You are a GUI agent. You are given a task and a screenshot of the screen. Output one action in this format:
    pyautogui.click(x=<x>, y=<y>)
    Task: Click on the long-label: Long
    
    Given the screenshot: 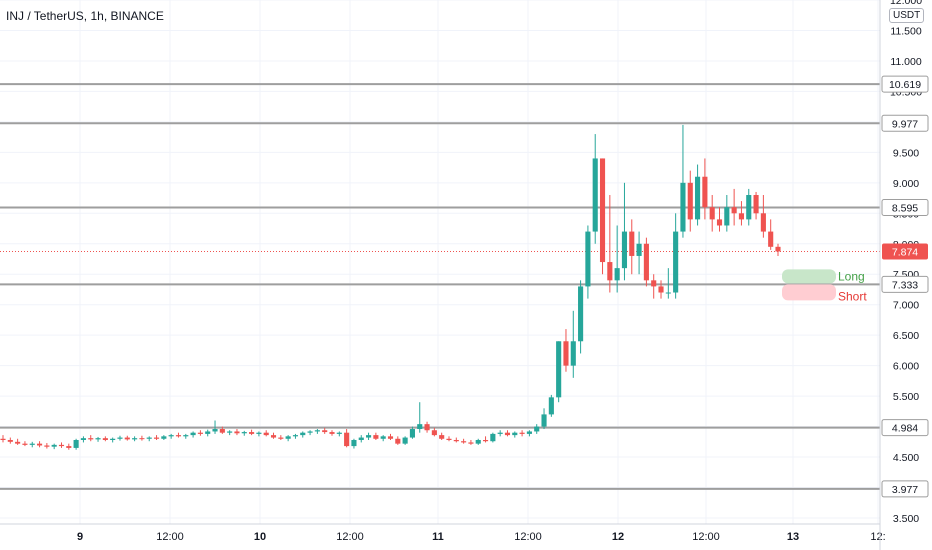 What is the action you would take?
    pyautogui.click(x=851, y=276)
    